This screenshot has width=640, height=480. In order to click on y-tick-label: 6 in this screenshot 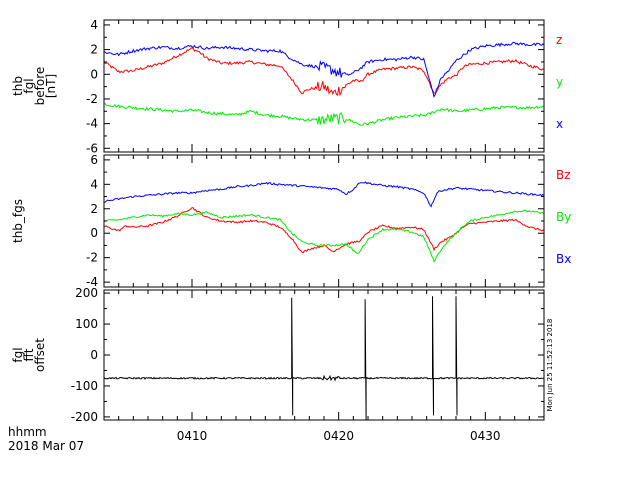, I will do `click(94, 160)`.